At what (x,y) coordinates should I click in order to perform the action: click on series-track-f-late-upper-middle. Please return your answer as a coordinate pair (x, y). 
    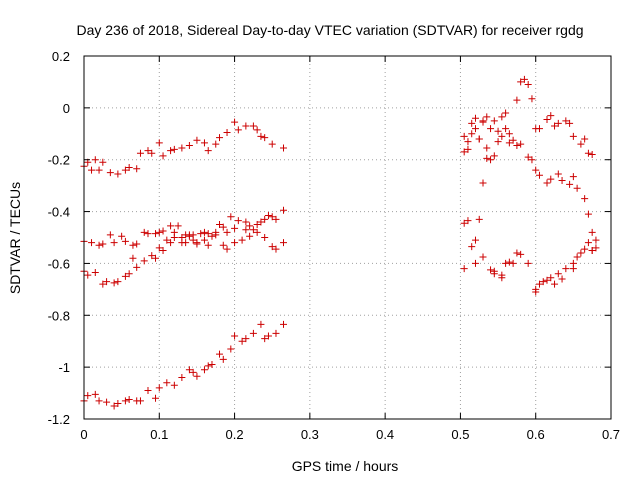
    Looking at the image, I should click on (530, 179).